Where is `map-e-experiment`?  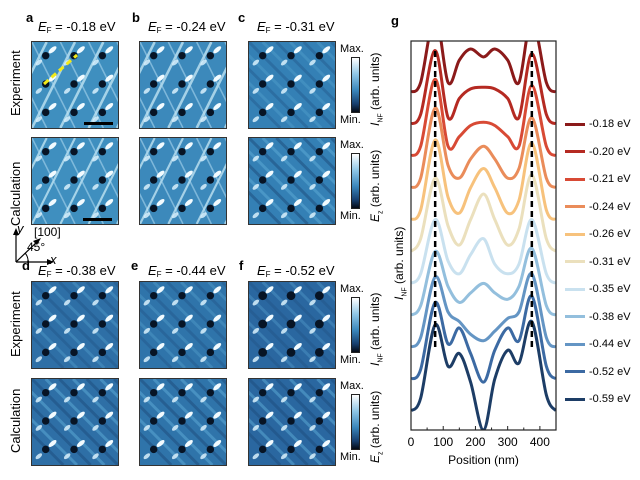 map-e-experiment is located at coordinates (183, 325).